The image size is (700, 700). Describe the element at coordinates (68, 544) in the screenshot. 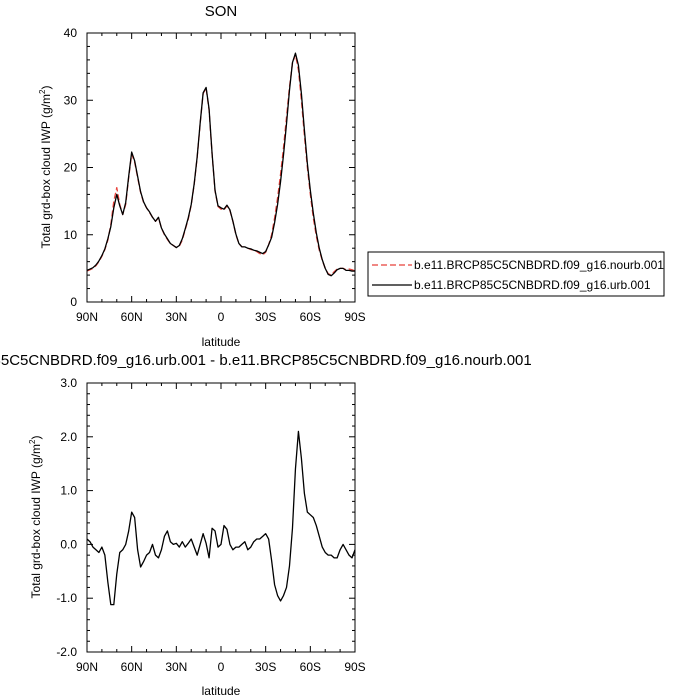

I see `y-tick-label: 0.0` at that location.